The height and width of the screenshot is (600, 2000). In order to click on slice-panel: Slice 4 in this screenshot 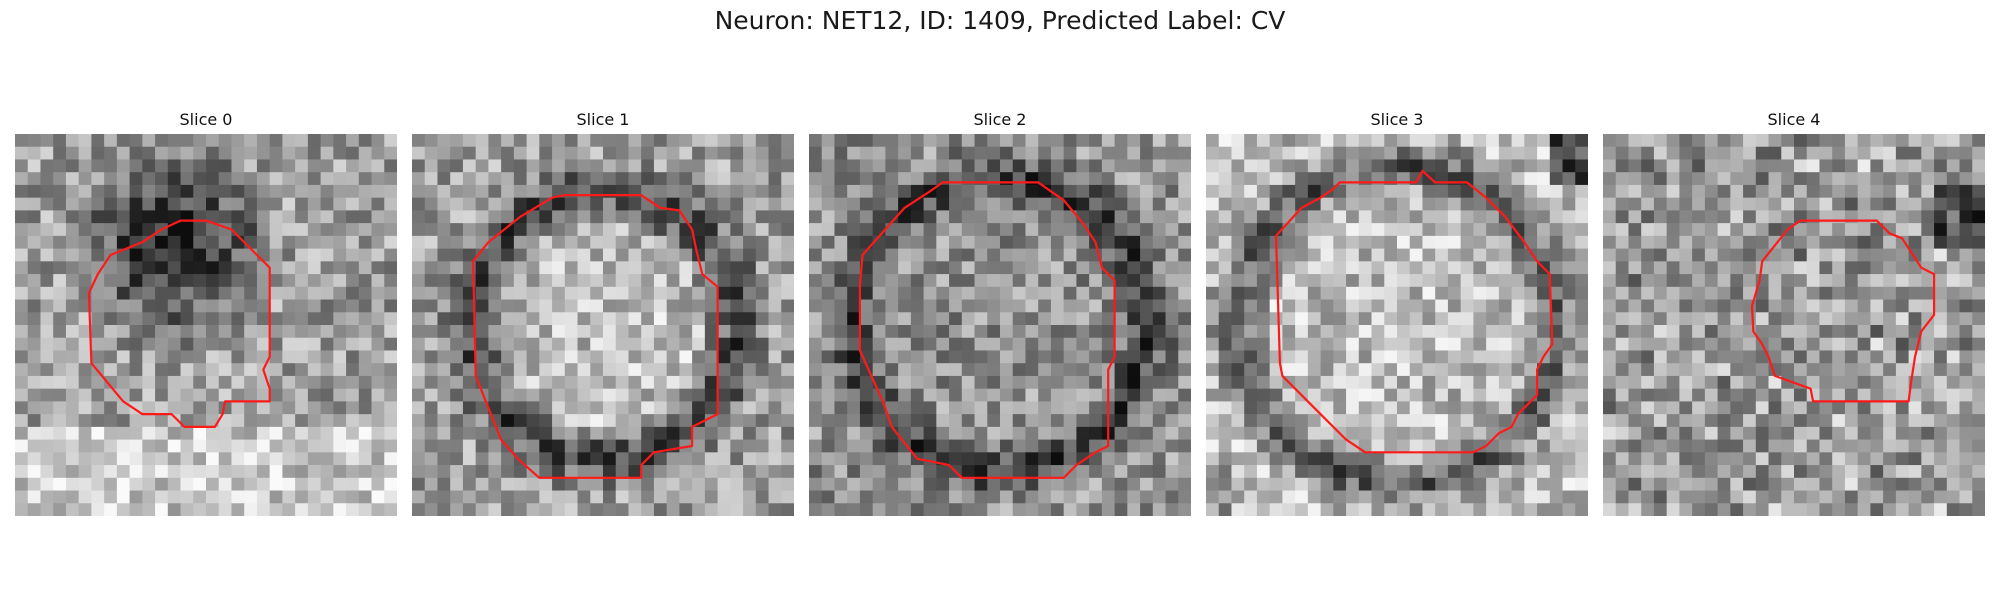, I will do `click(1794, 312)`.